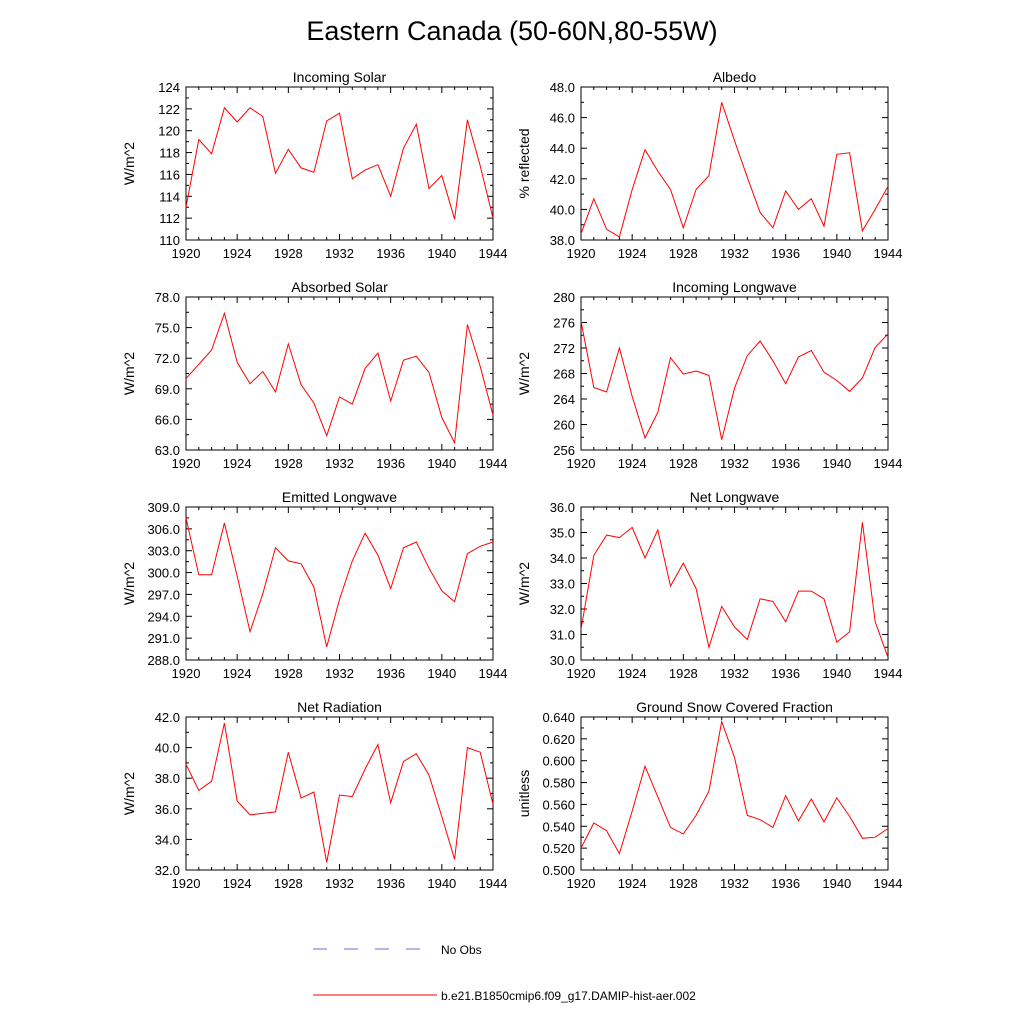 This screenshot has height=1024, width=1024. I want to click on y-tick-label: 309.0, so click(163, 507).